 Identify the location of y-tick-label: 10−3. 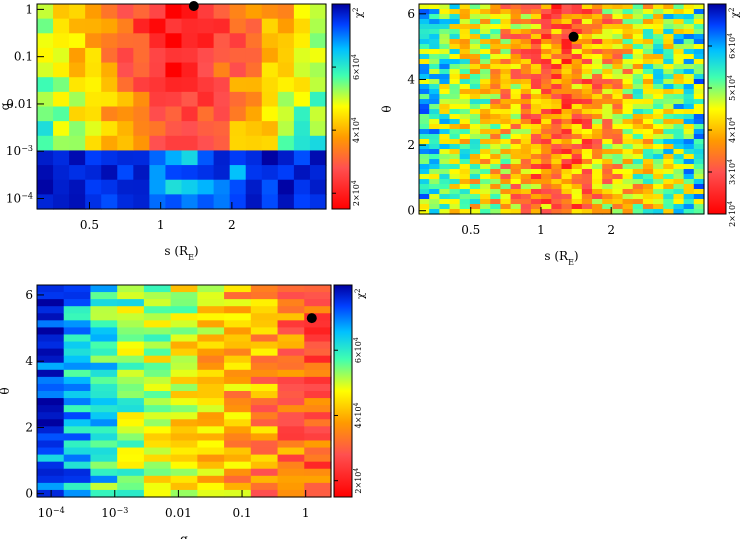
(19, 151).